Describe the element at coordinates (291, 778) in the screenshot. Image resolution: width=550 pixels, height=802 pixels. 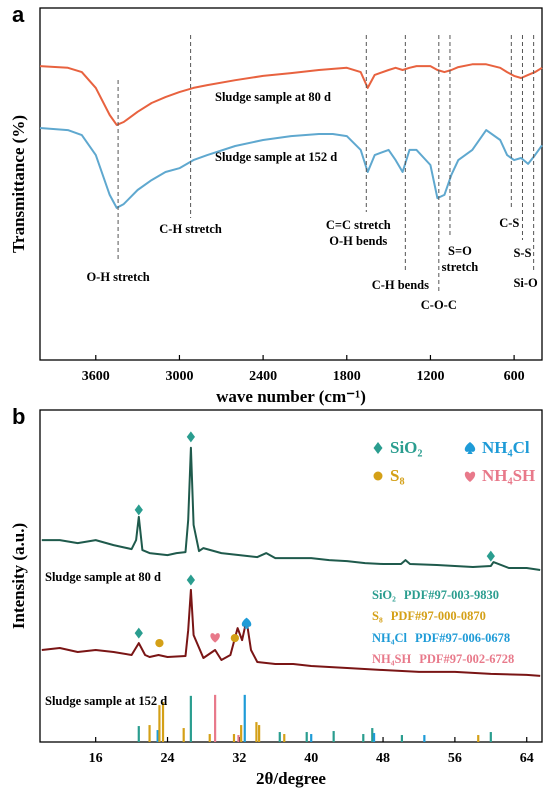
I see `x-axis-label: 2θ/degree` at that location.